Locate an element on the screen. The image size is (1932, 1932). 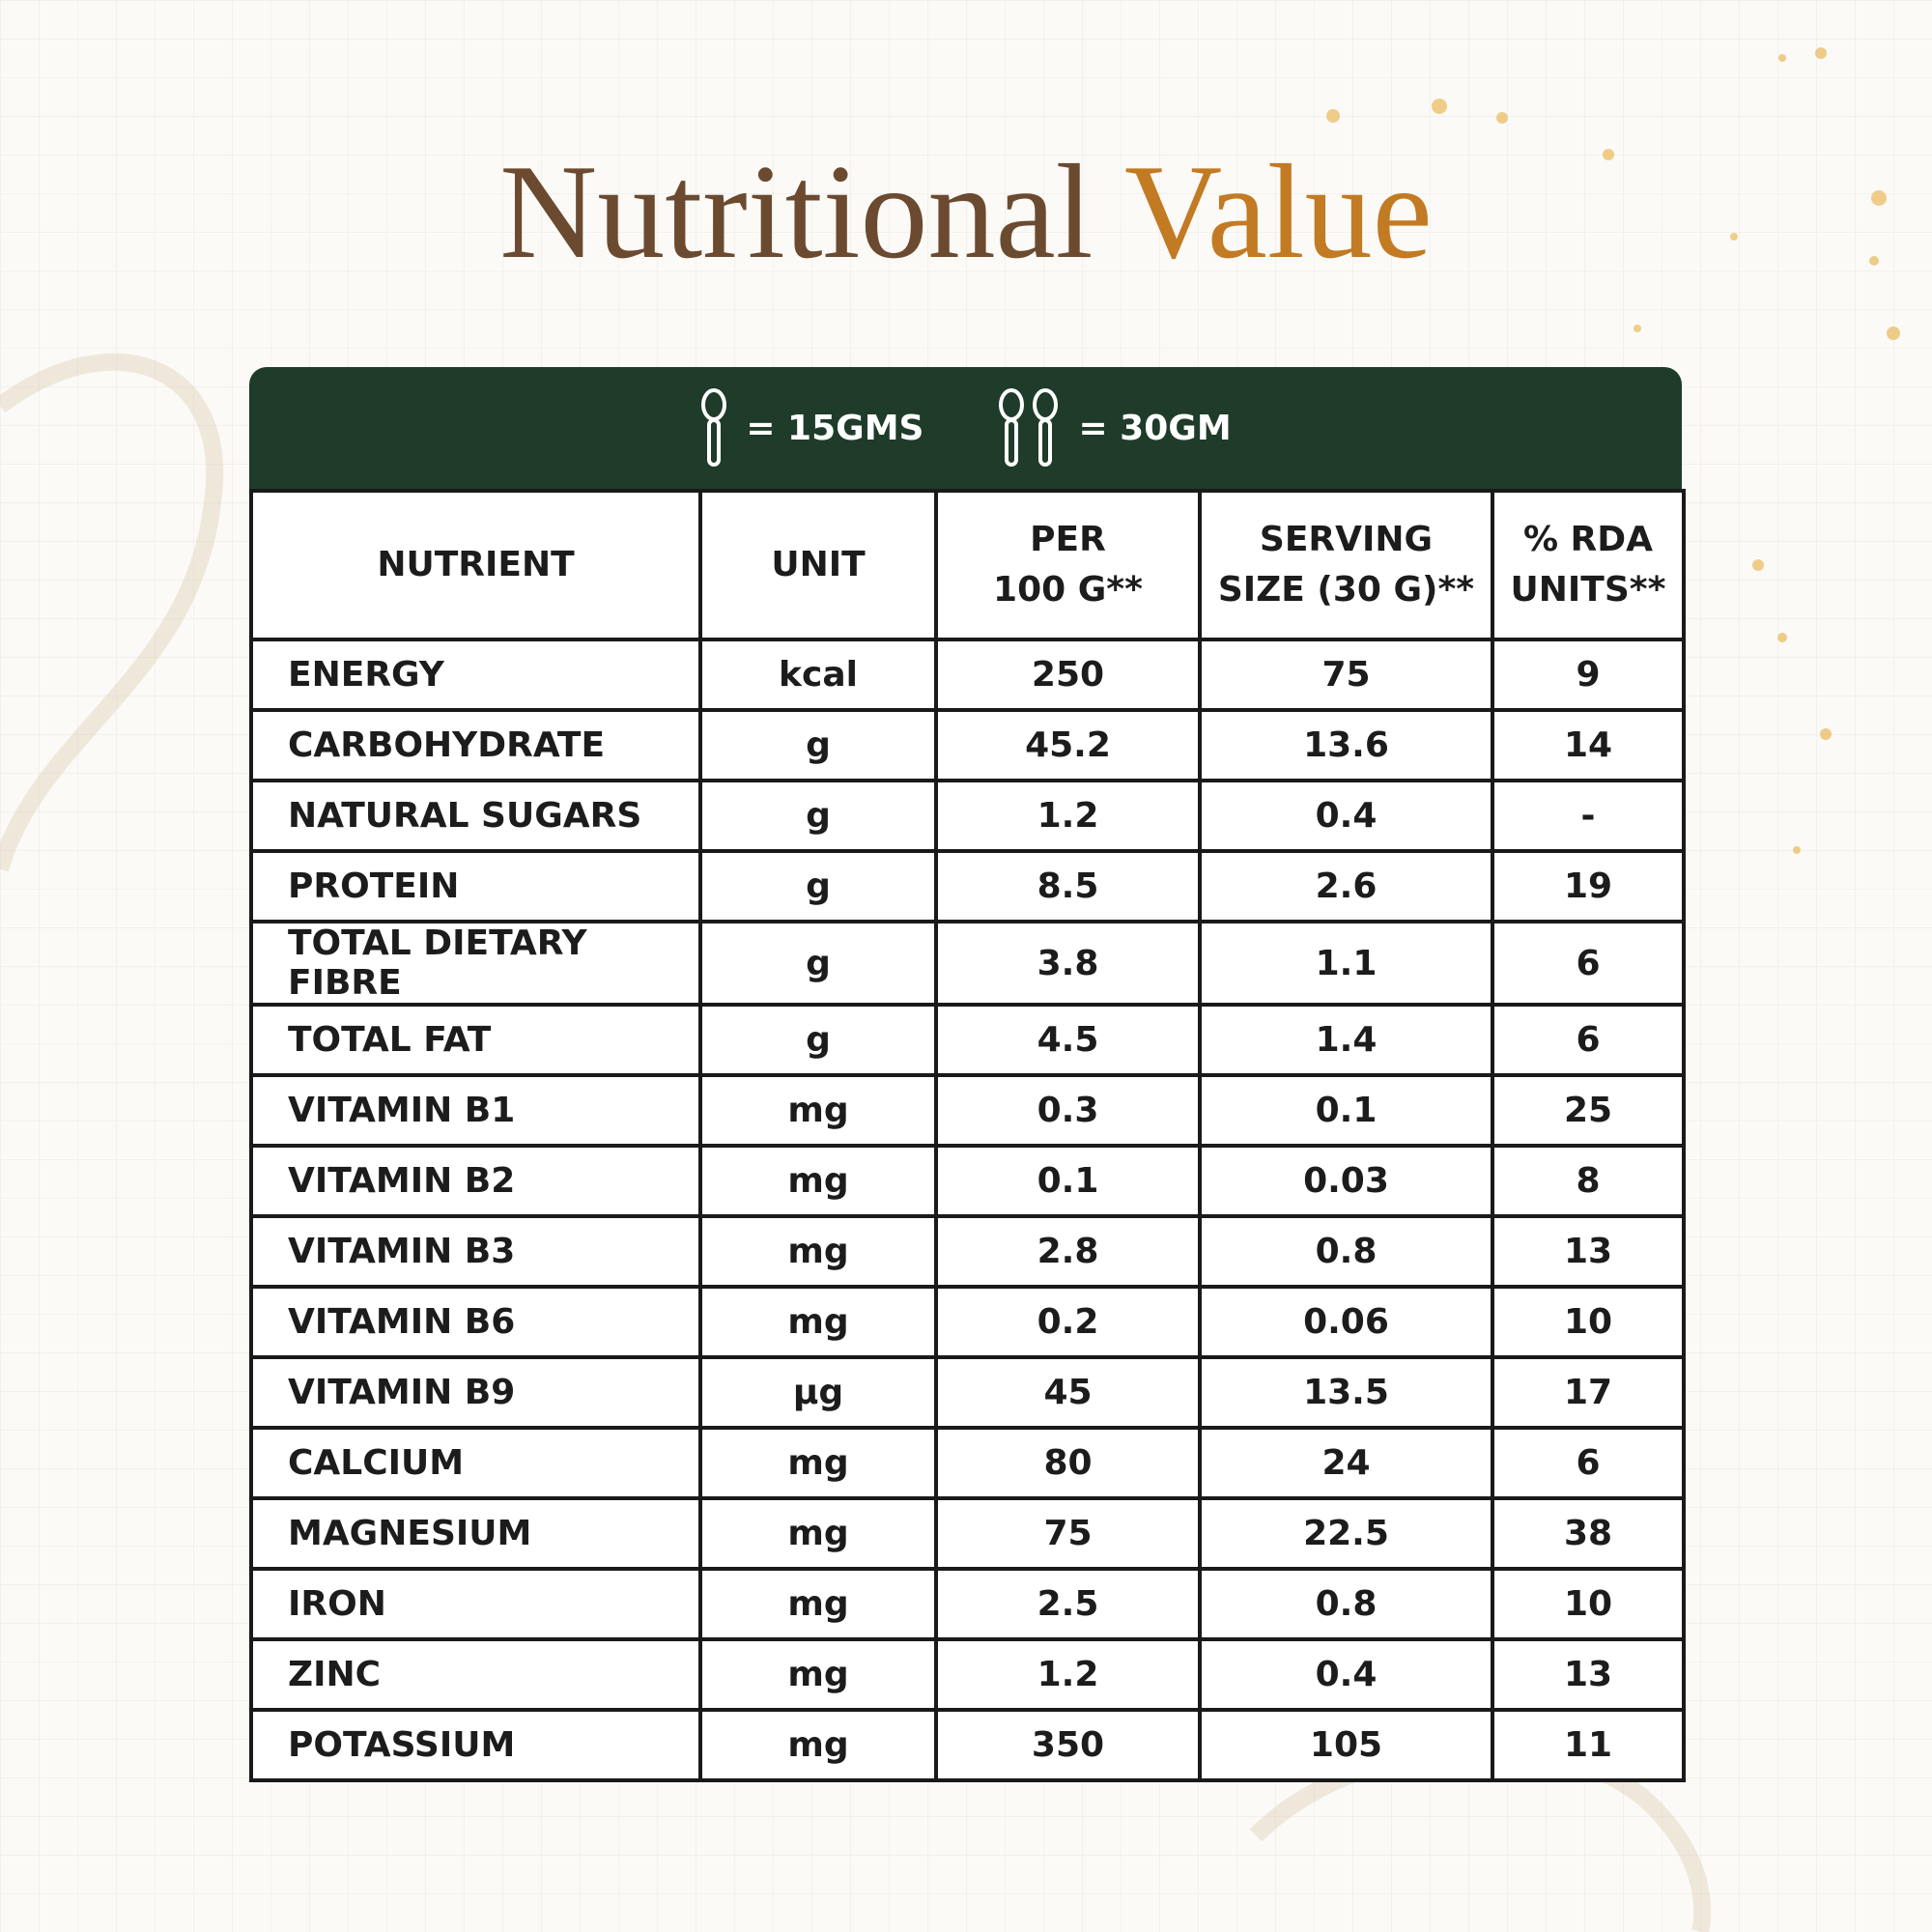
cell: 13.5 is located at coordinates (1346, 1392).